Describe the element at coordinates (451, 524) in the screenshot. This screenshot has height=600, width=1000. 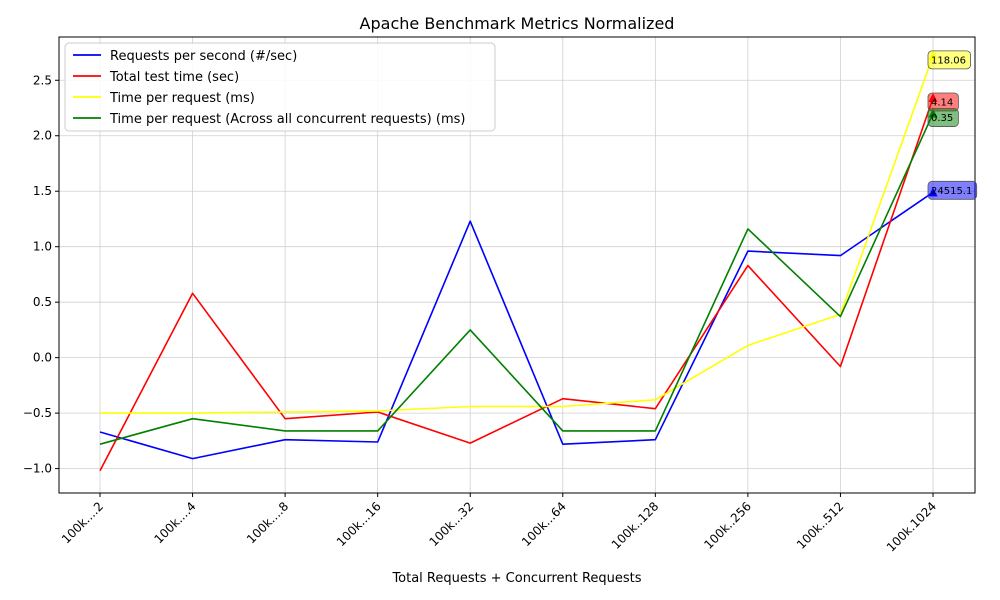
I see `x-tick-label: 100k...32` at that location.